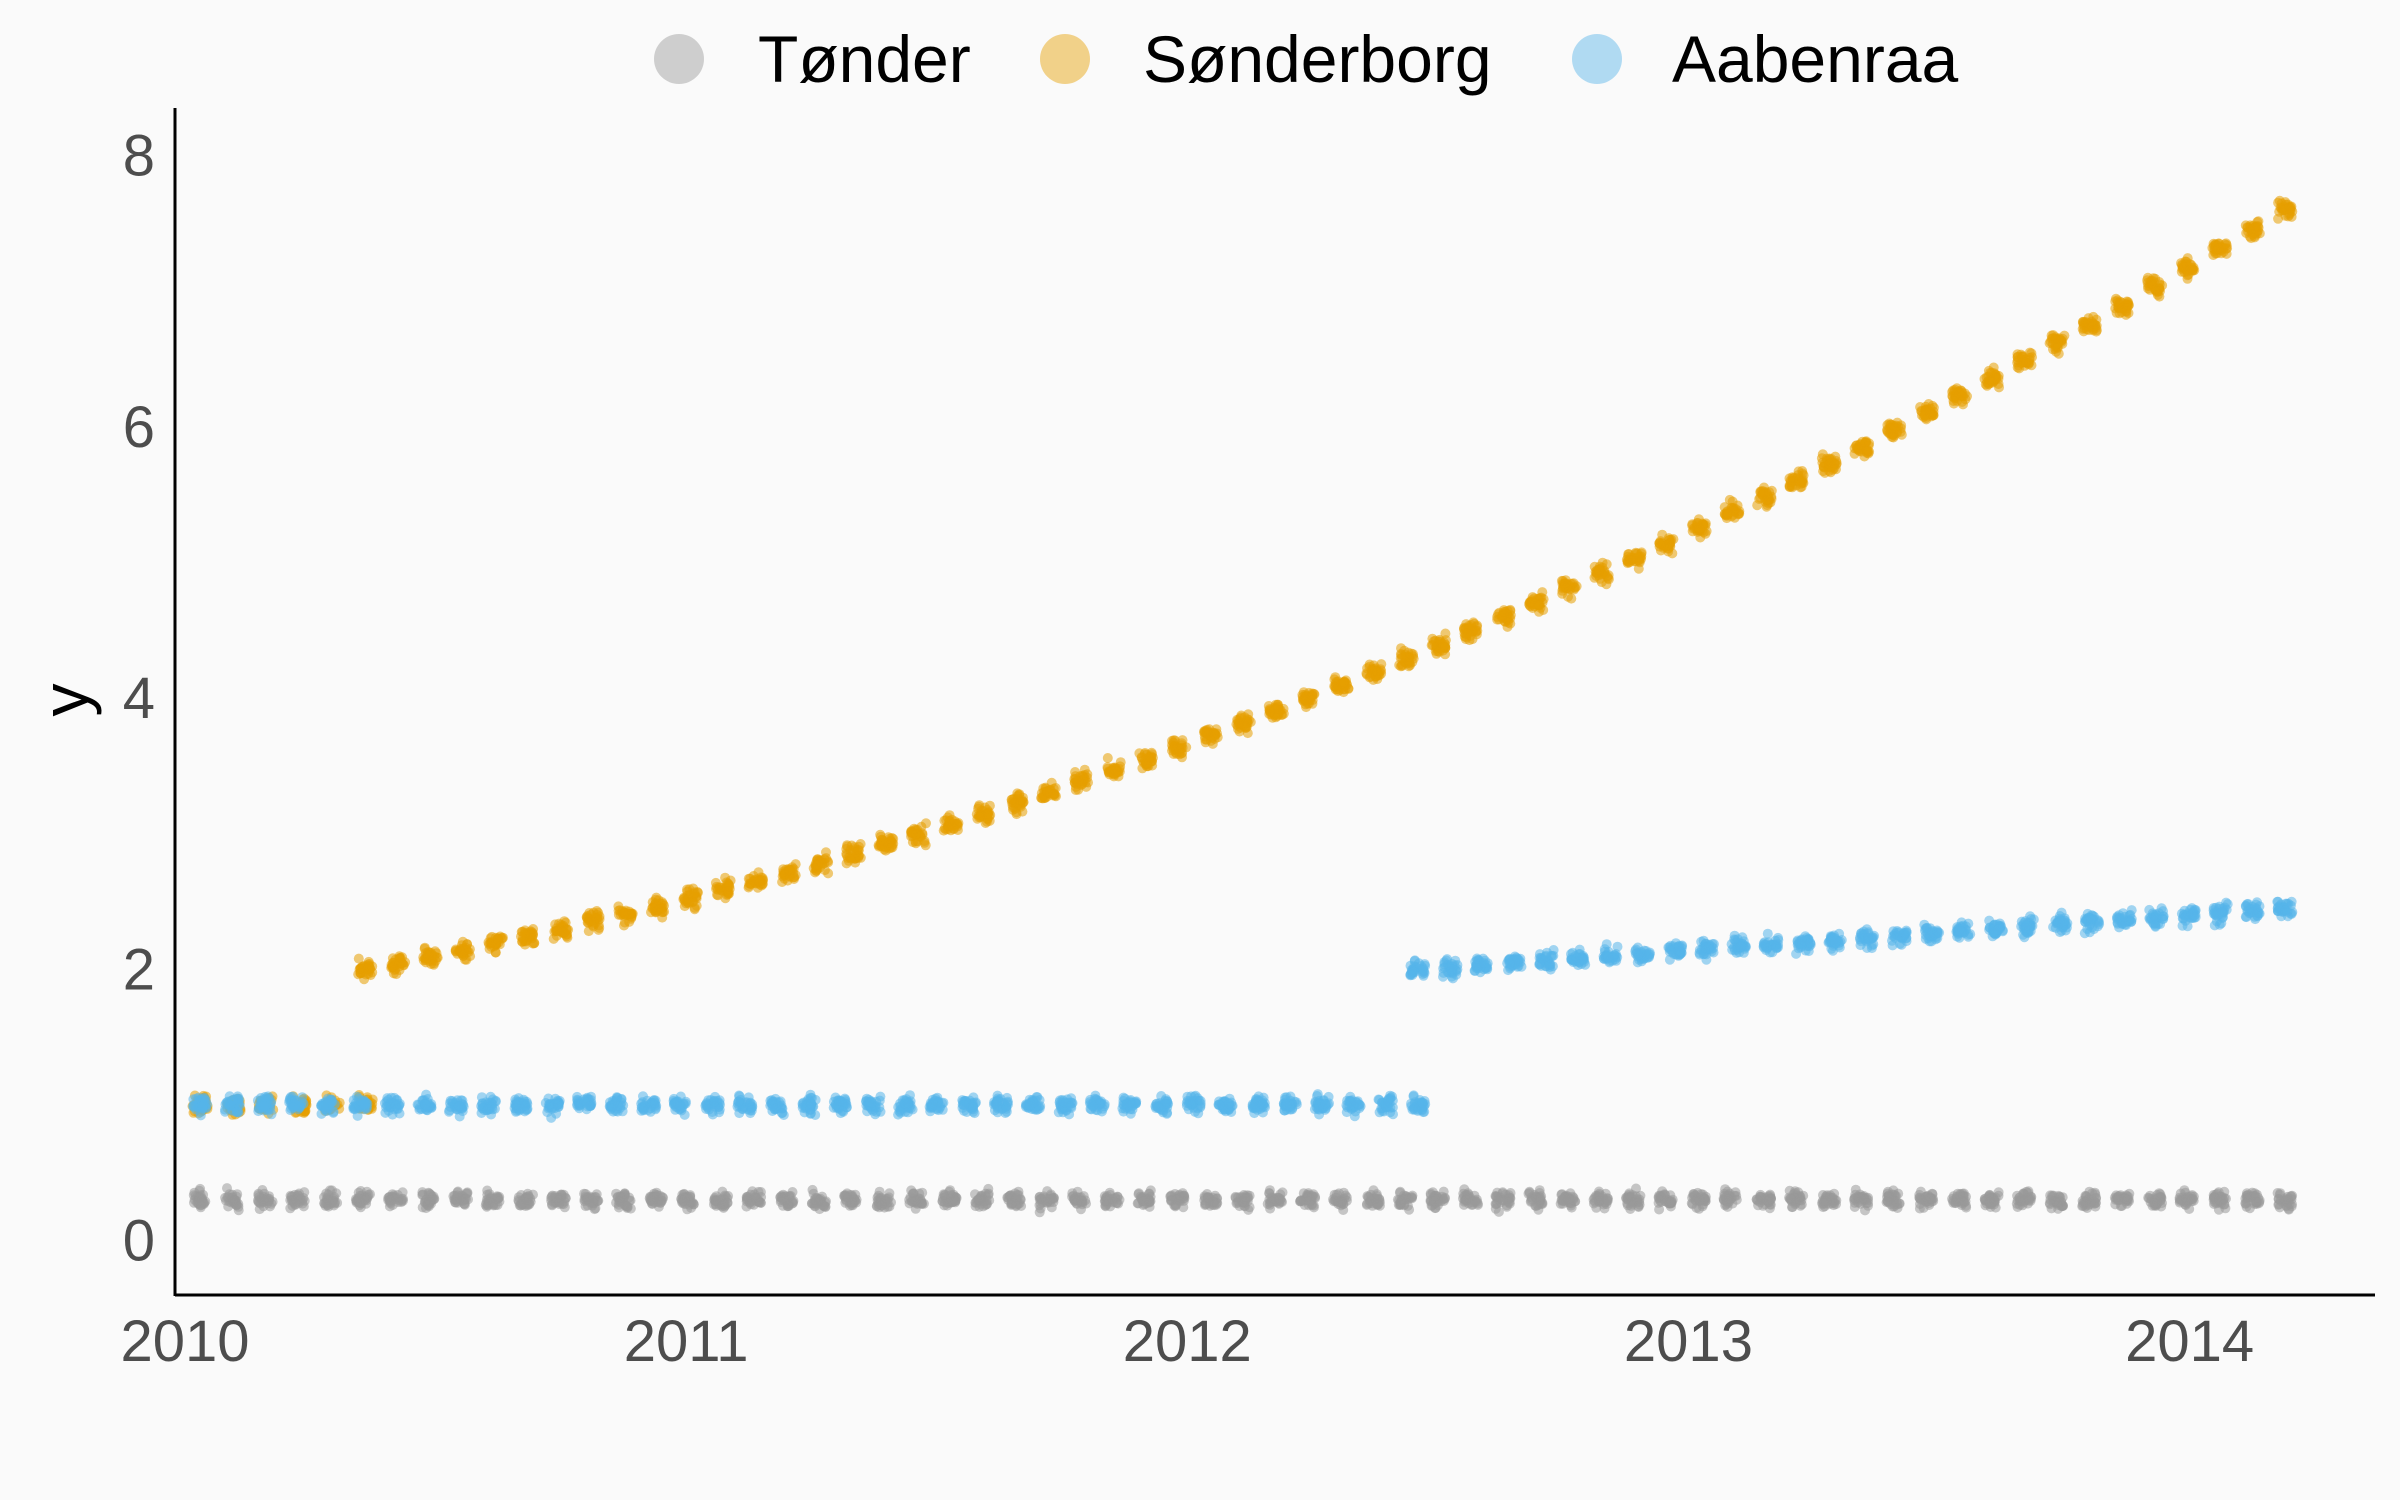 This screenshot has width=2400, height=1500. Describe the element at coordinates (1815, 59) in the screenshot. I see `legend-label-aabenraa: Aabenraa` at that location.